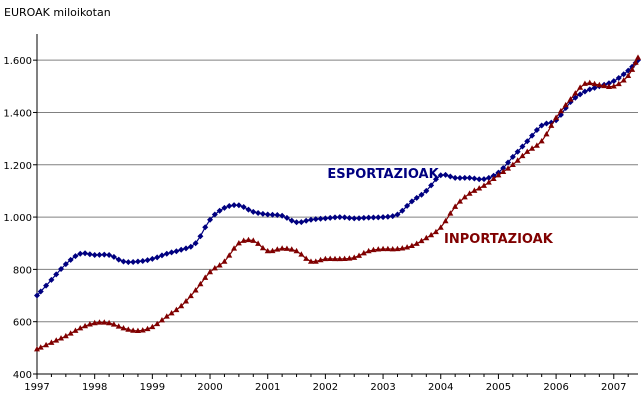  What do you see at coordinates (325, 387) in the screenshot?
I see `x-tick-label: 2002` at bounding box center [325, 387].